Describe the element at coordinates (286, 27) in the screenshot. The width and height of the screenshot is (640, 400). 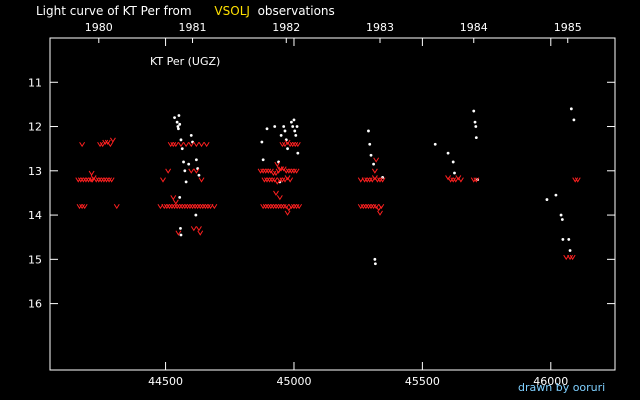
I see `year-tick-label: 1982` at that location.